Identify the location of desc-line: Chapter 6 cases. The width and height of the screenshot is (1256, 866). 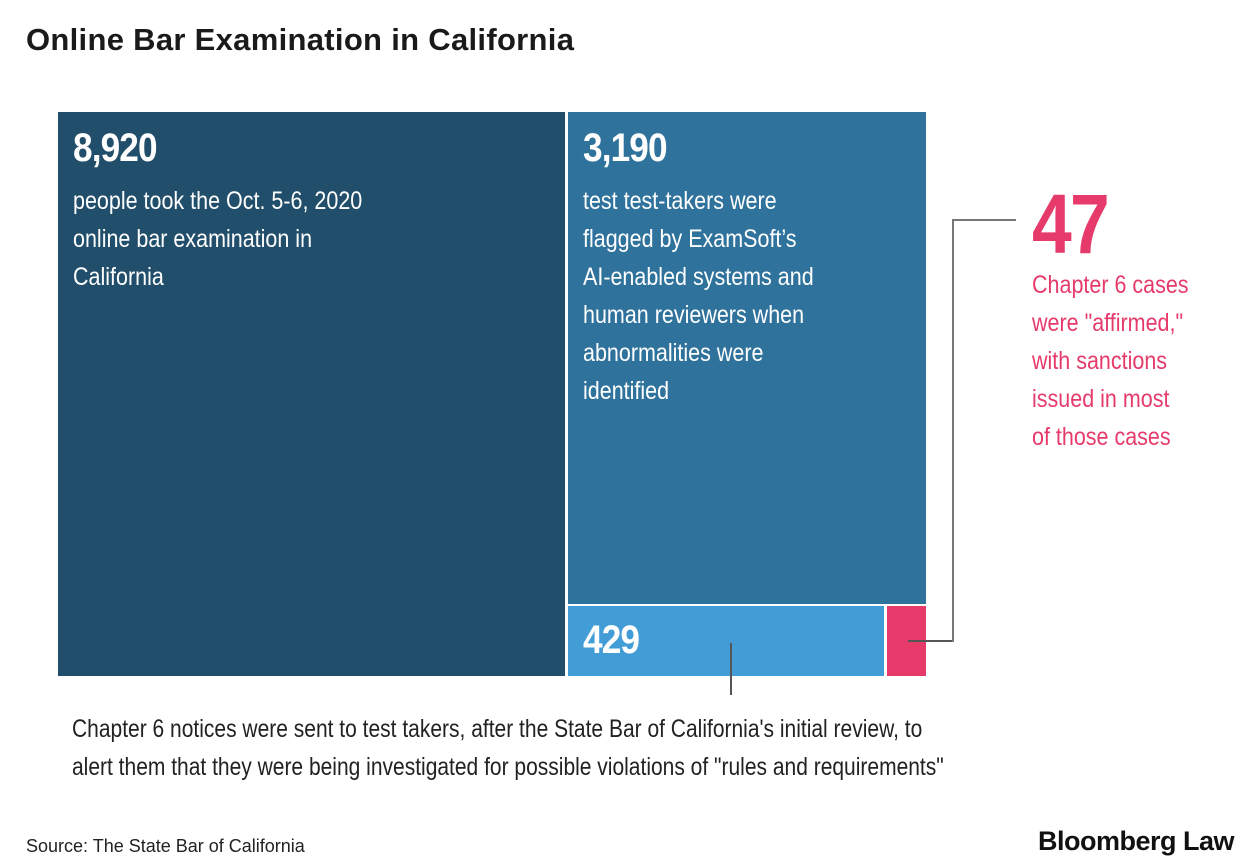
(1110, 285).